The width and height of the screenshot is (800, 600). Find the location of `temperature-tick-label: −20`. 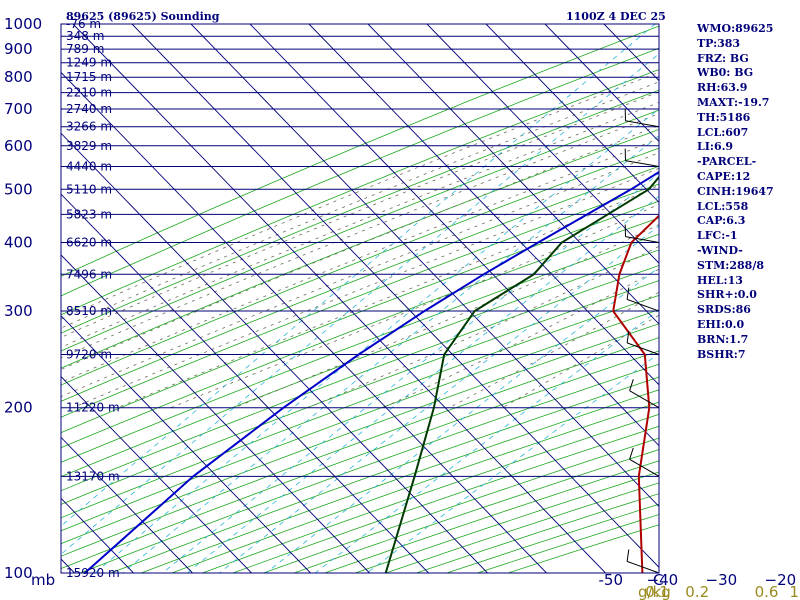

temperature-tick-label: −20 is located at coordinates (781, 580).